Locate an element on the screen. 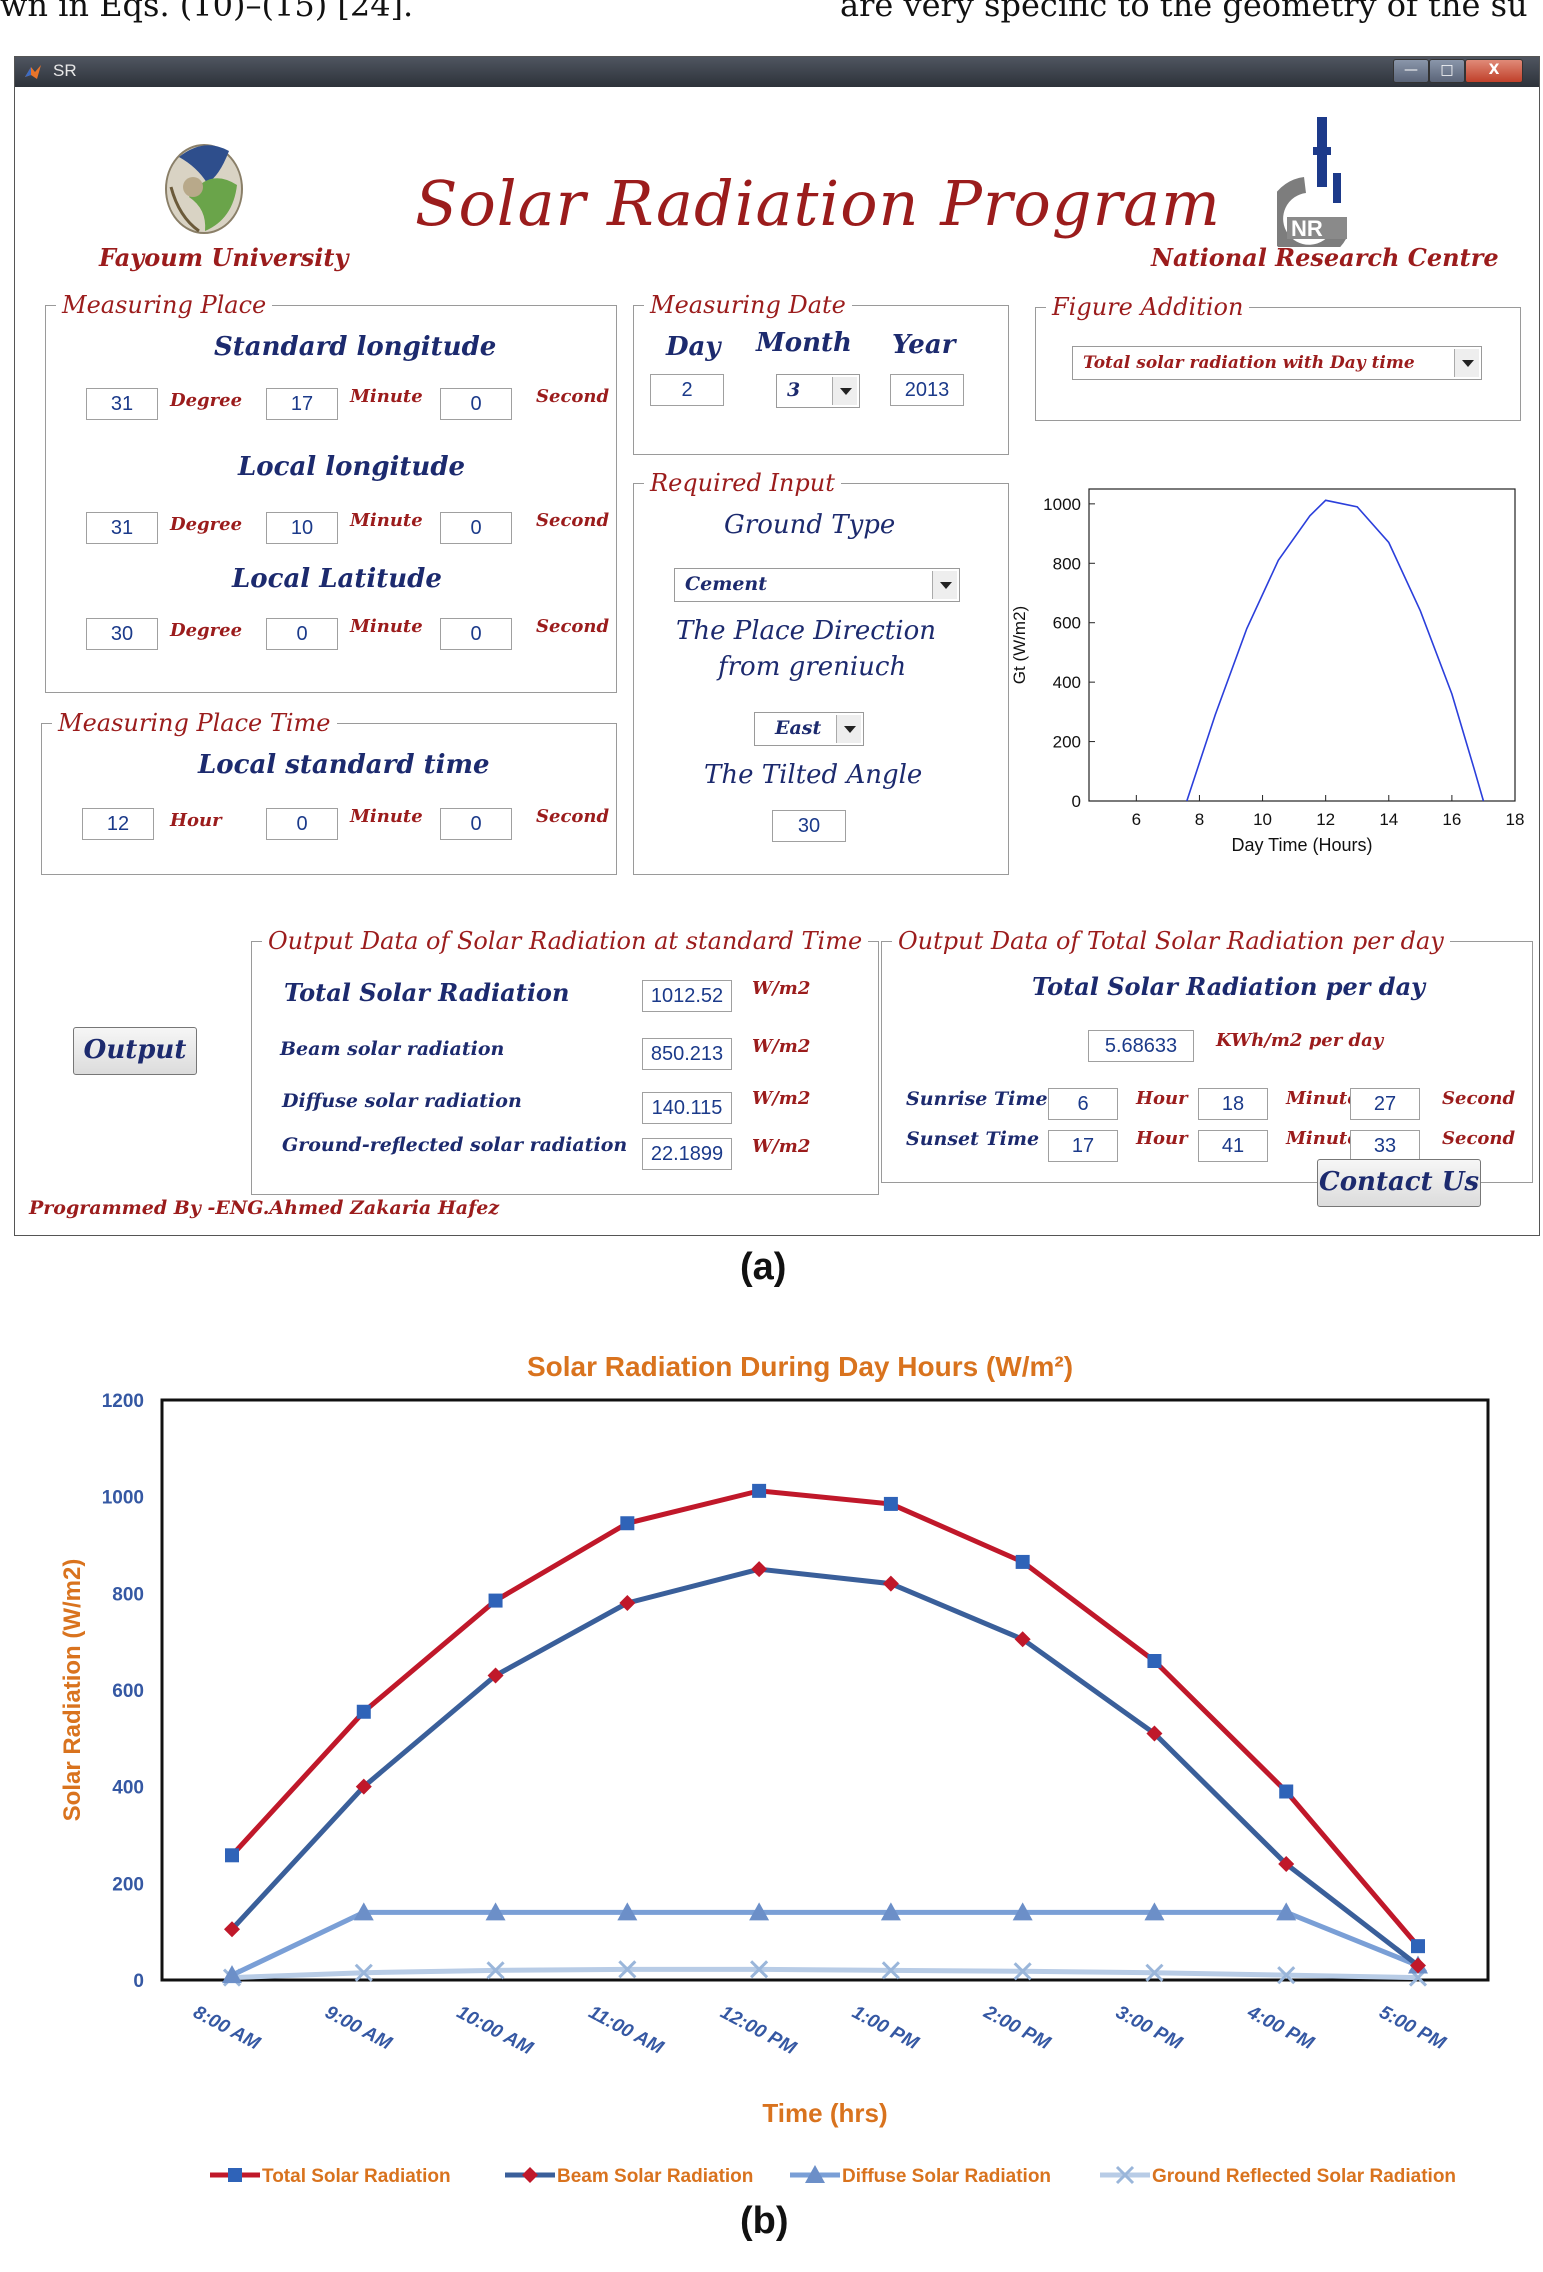 This screenshot has width=1543, height=2272. sunrise-hour-value: 6 is located at coordinates (1083, 1104).